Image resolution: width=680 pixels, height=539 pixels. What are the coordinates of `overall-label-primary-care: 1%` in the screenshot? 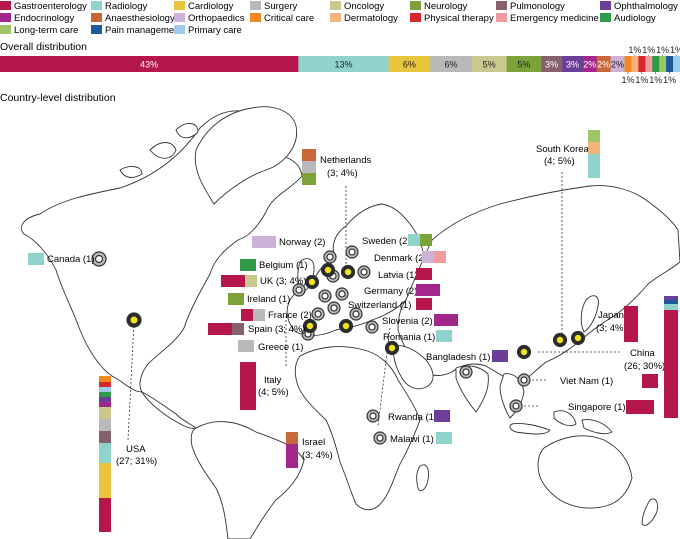 It's located at (675, 50).